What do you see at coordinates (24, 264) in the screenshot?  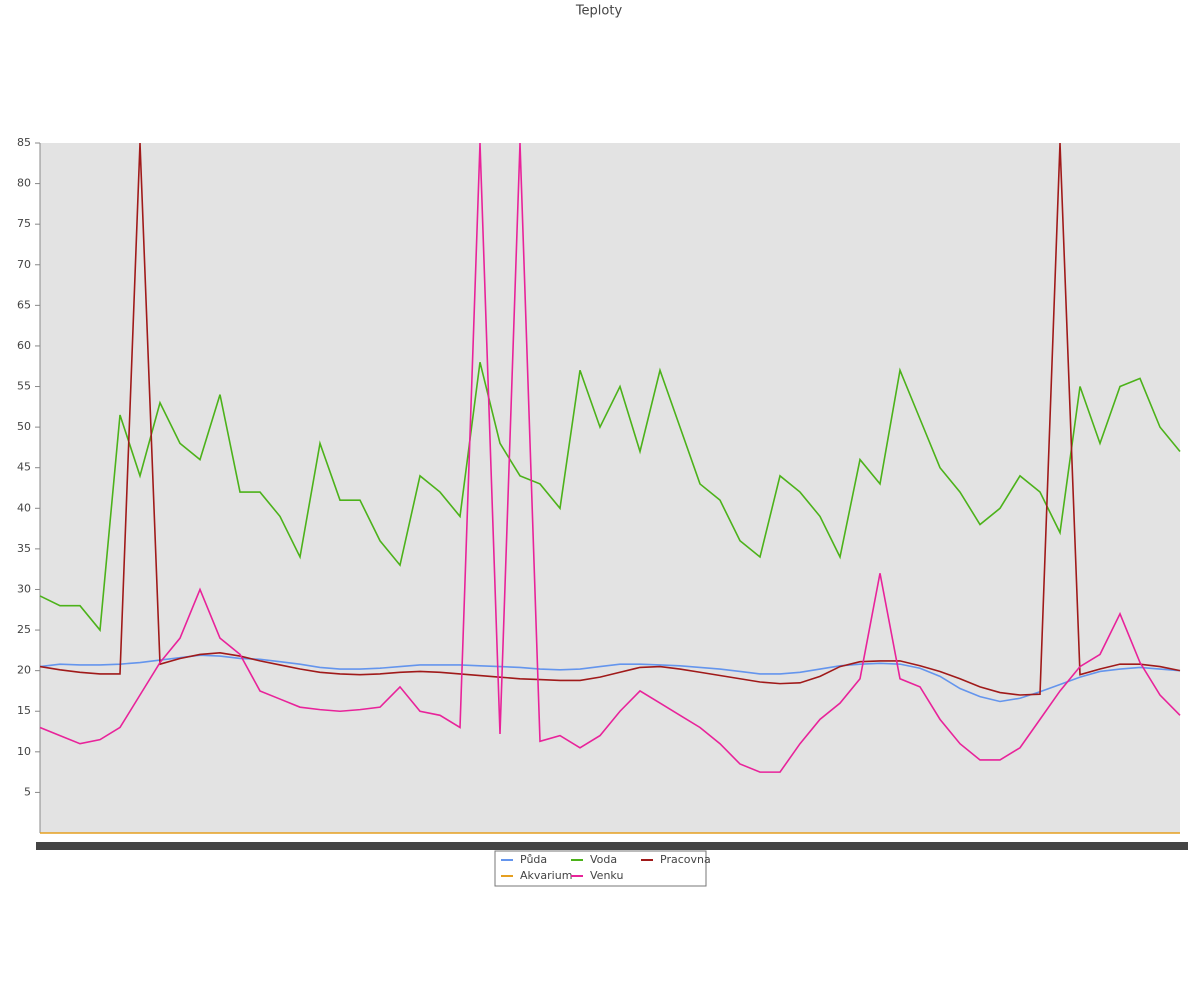 I see `y-tick-label: 70` at bounding box center [24, 264].